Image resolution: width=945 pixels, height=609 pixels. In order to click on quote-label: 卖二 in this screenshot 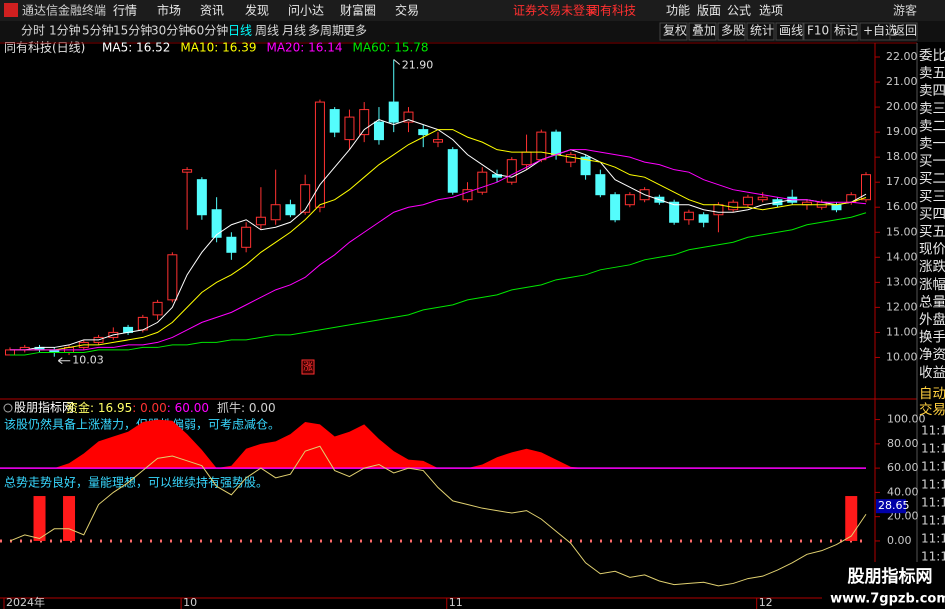, I will do `click(932, 126)`.